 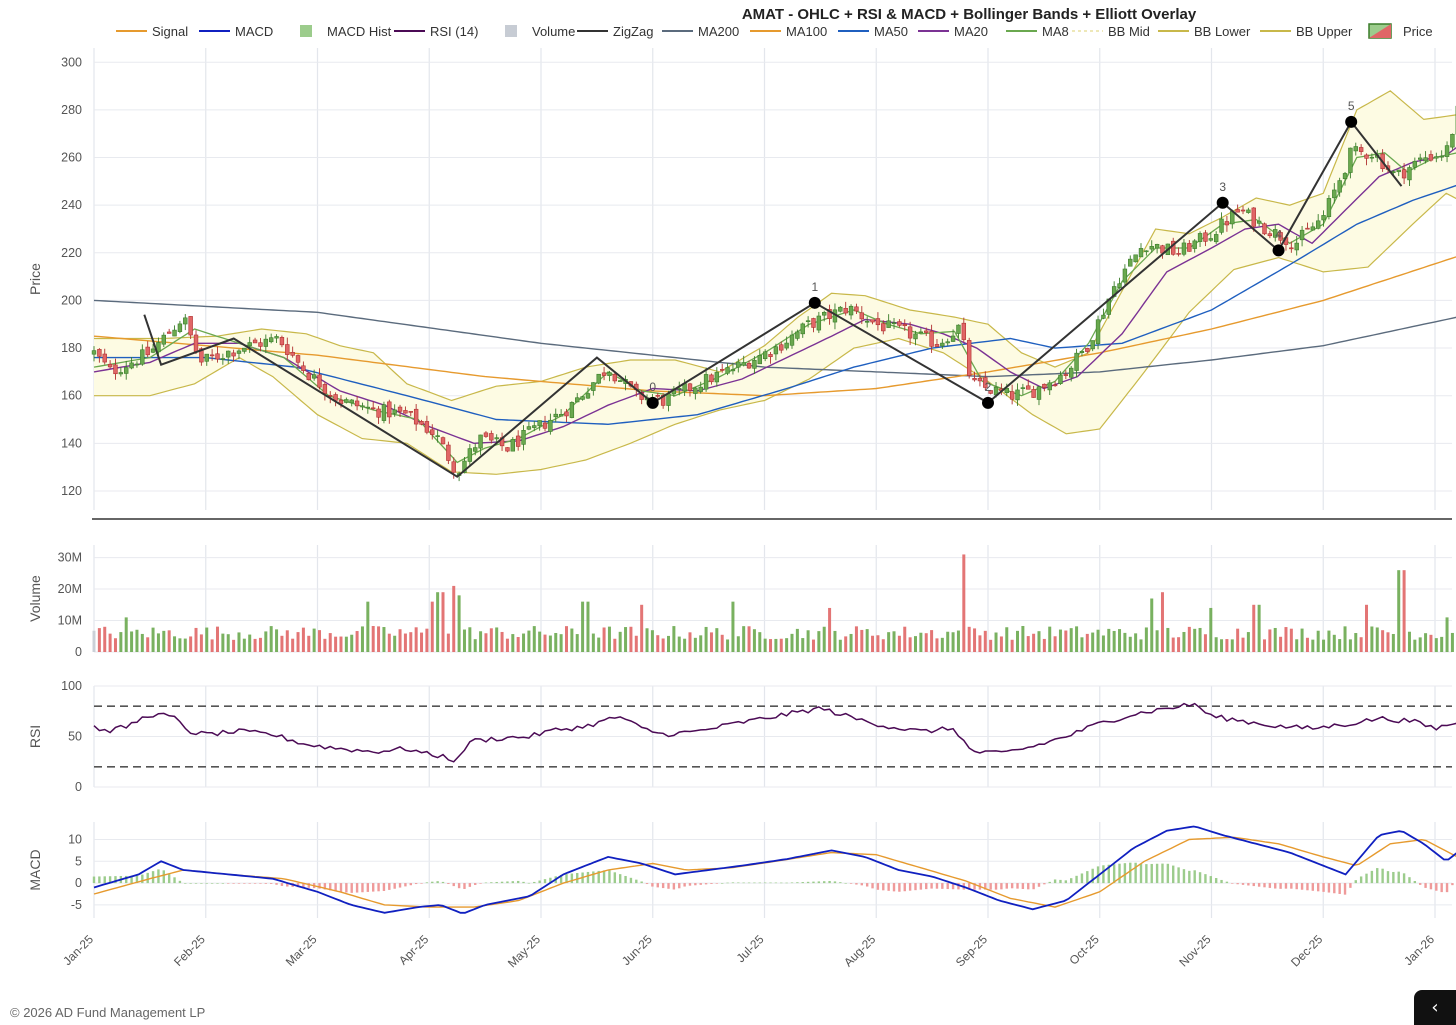 What do you see at coordinates (1435, 1007) in the screenshot?
I see `chevron-left-icon: ‹` at bounding box center [1435, 1007].